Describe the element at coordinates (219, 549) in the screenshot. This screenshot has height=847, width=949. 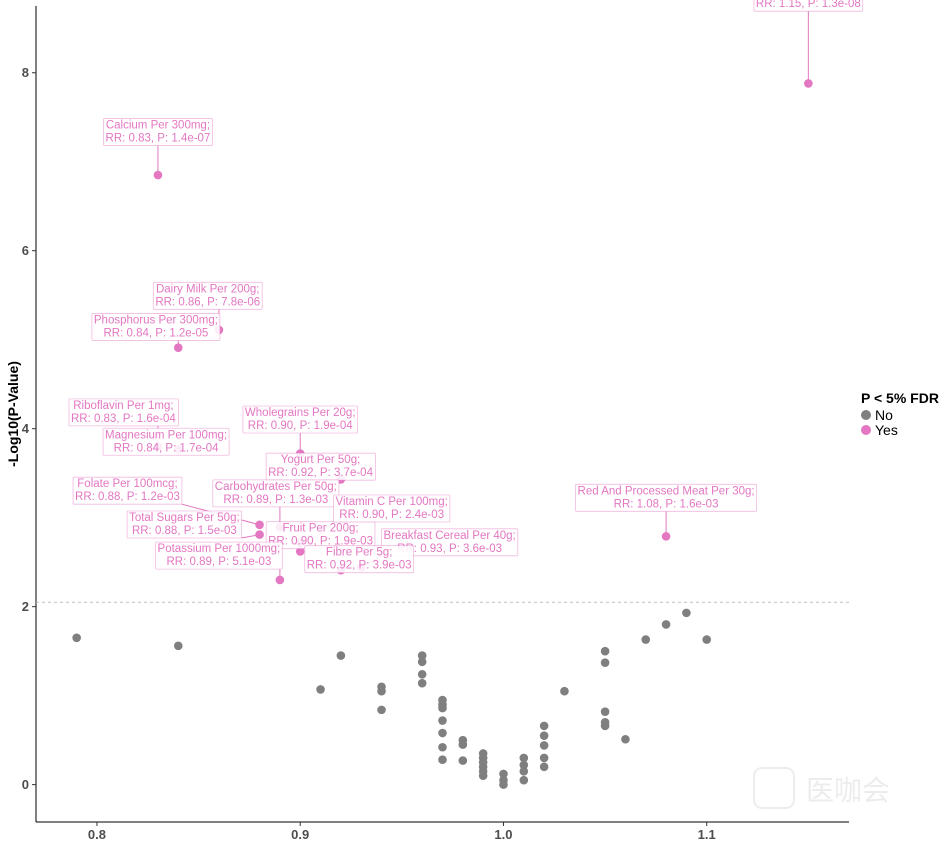
I see `annotation-name: Potassium Per 1000mg;` at that location.